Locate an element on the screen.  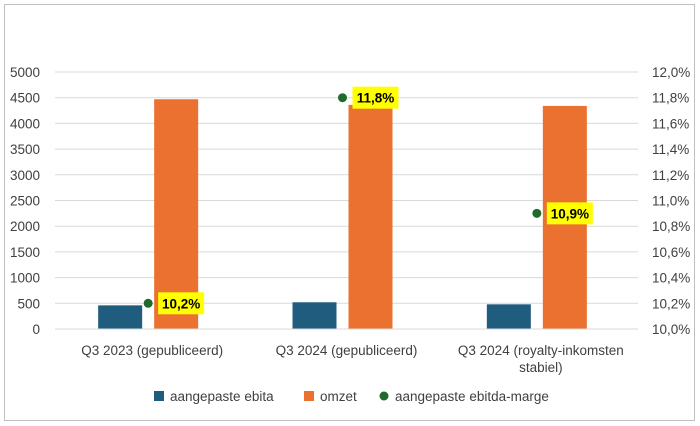
y-left-tick-label: 2500 is located at coordinates (25, 201).